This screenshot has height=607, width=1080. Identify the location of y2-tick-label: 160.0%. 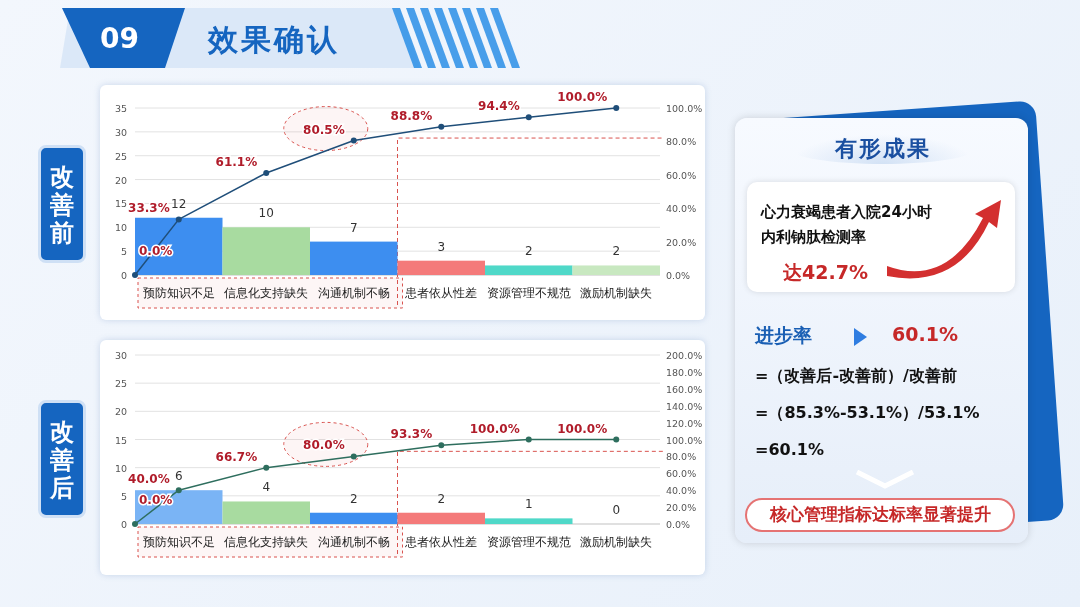
(684, 389).